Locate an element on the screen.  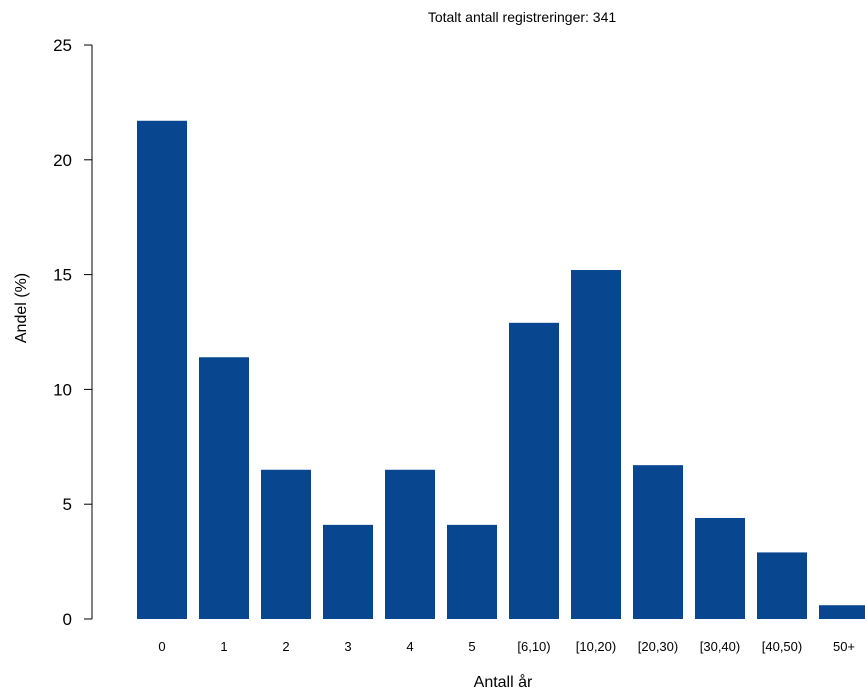
bar-[20,30) is located at coordinates (658, 542).